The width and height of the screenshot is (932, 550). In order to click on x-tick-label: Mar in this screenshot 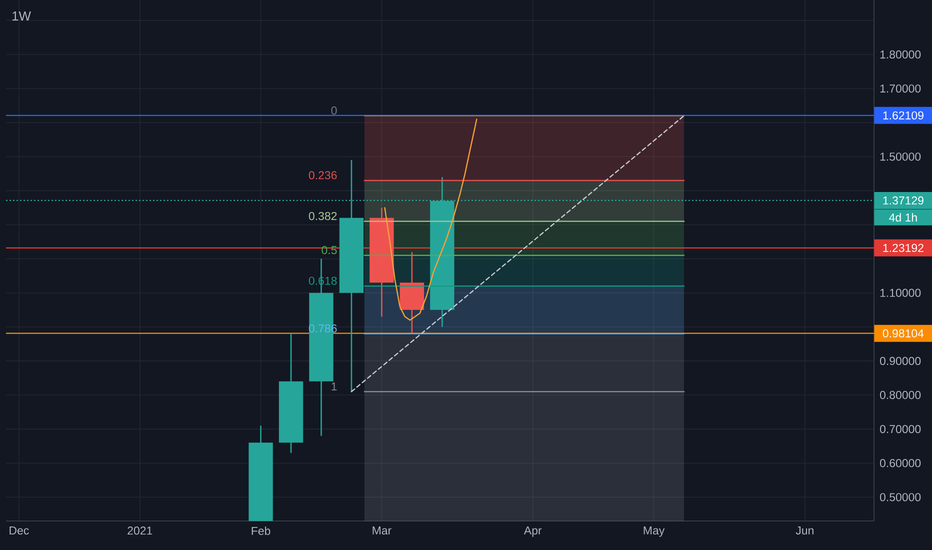, I will do `click(382, 530)`.